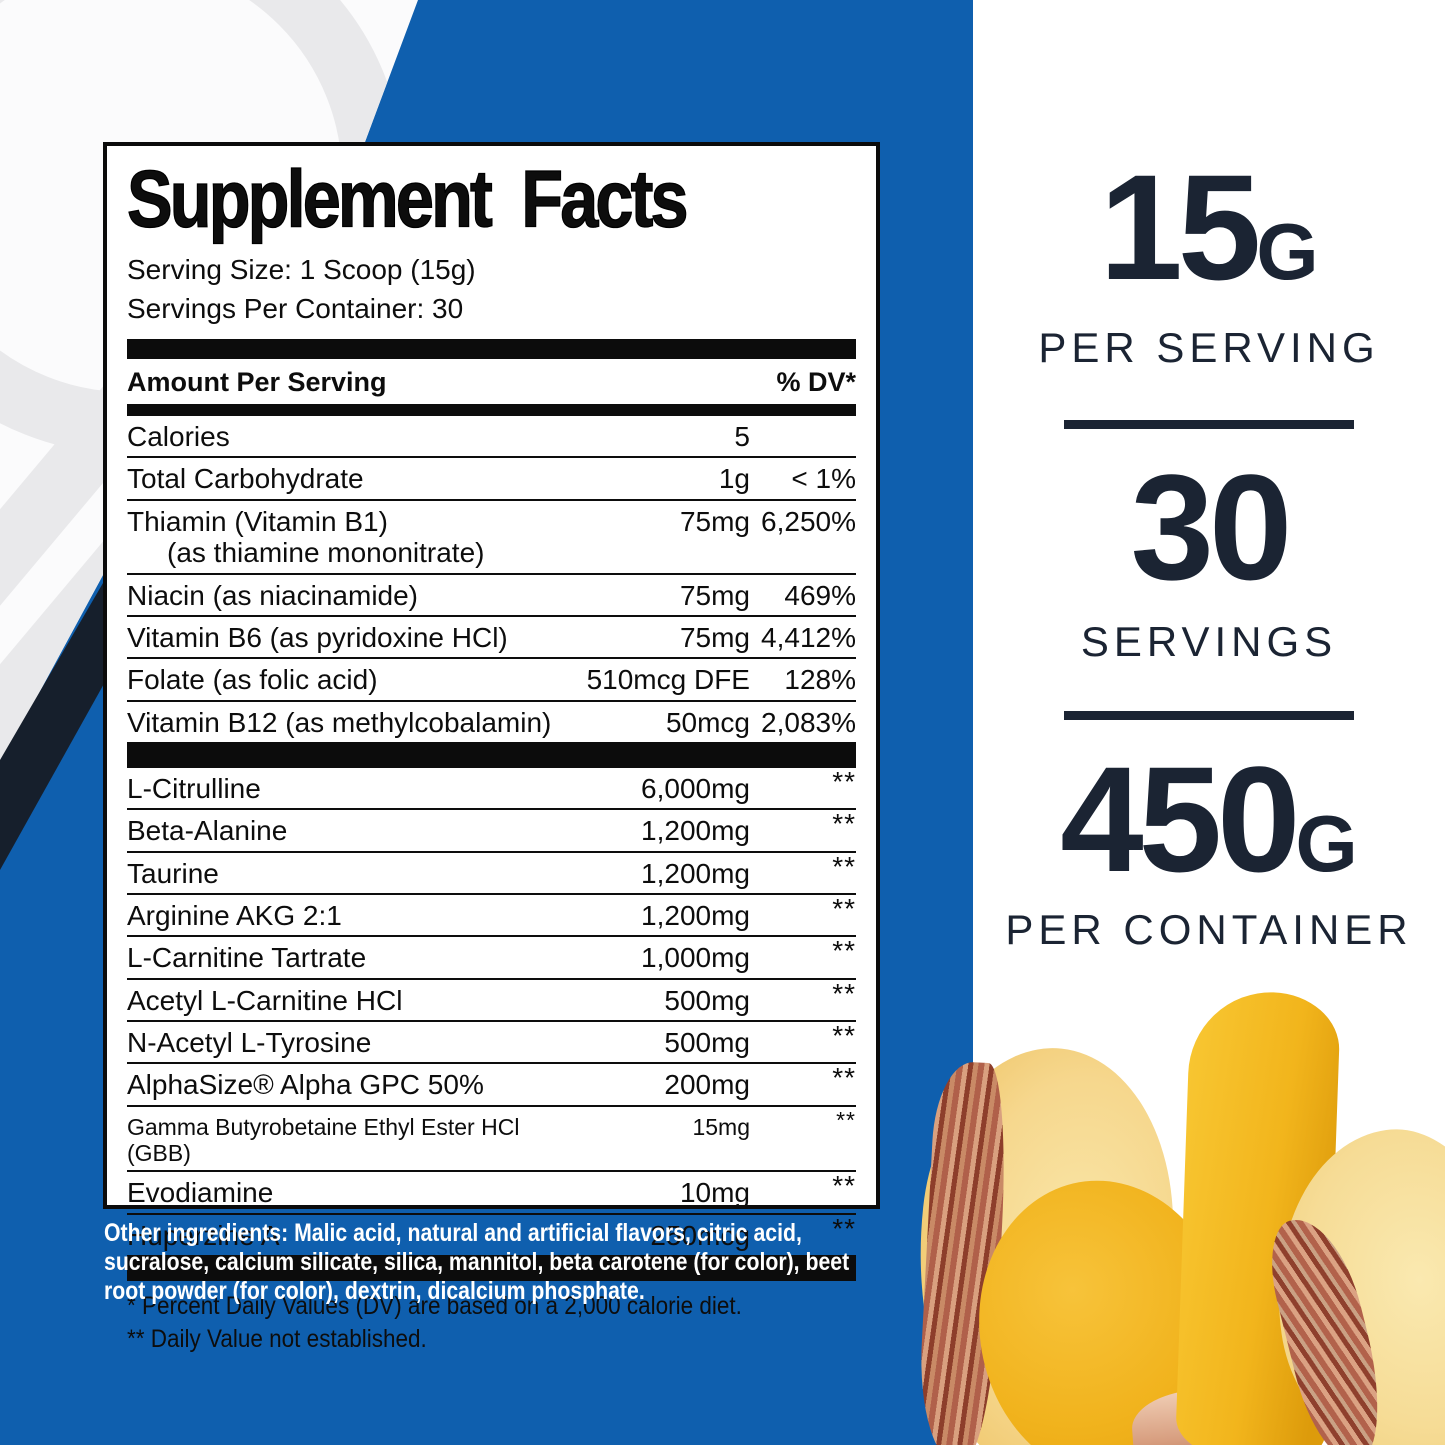 This screenshot has height=1445, width=1445. Describe the element at coordinates (1209, 929) in the screenshot. I see `per-container-label: PER CONTAINER` at that location.